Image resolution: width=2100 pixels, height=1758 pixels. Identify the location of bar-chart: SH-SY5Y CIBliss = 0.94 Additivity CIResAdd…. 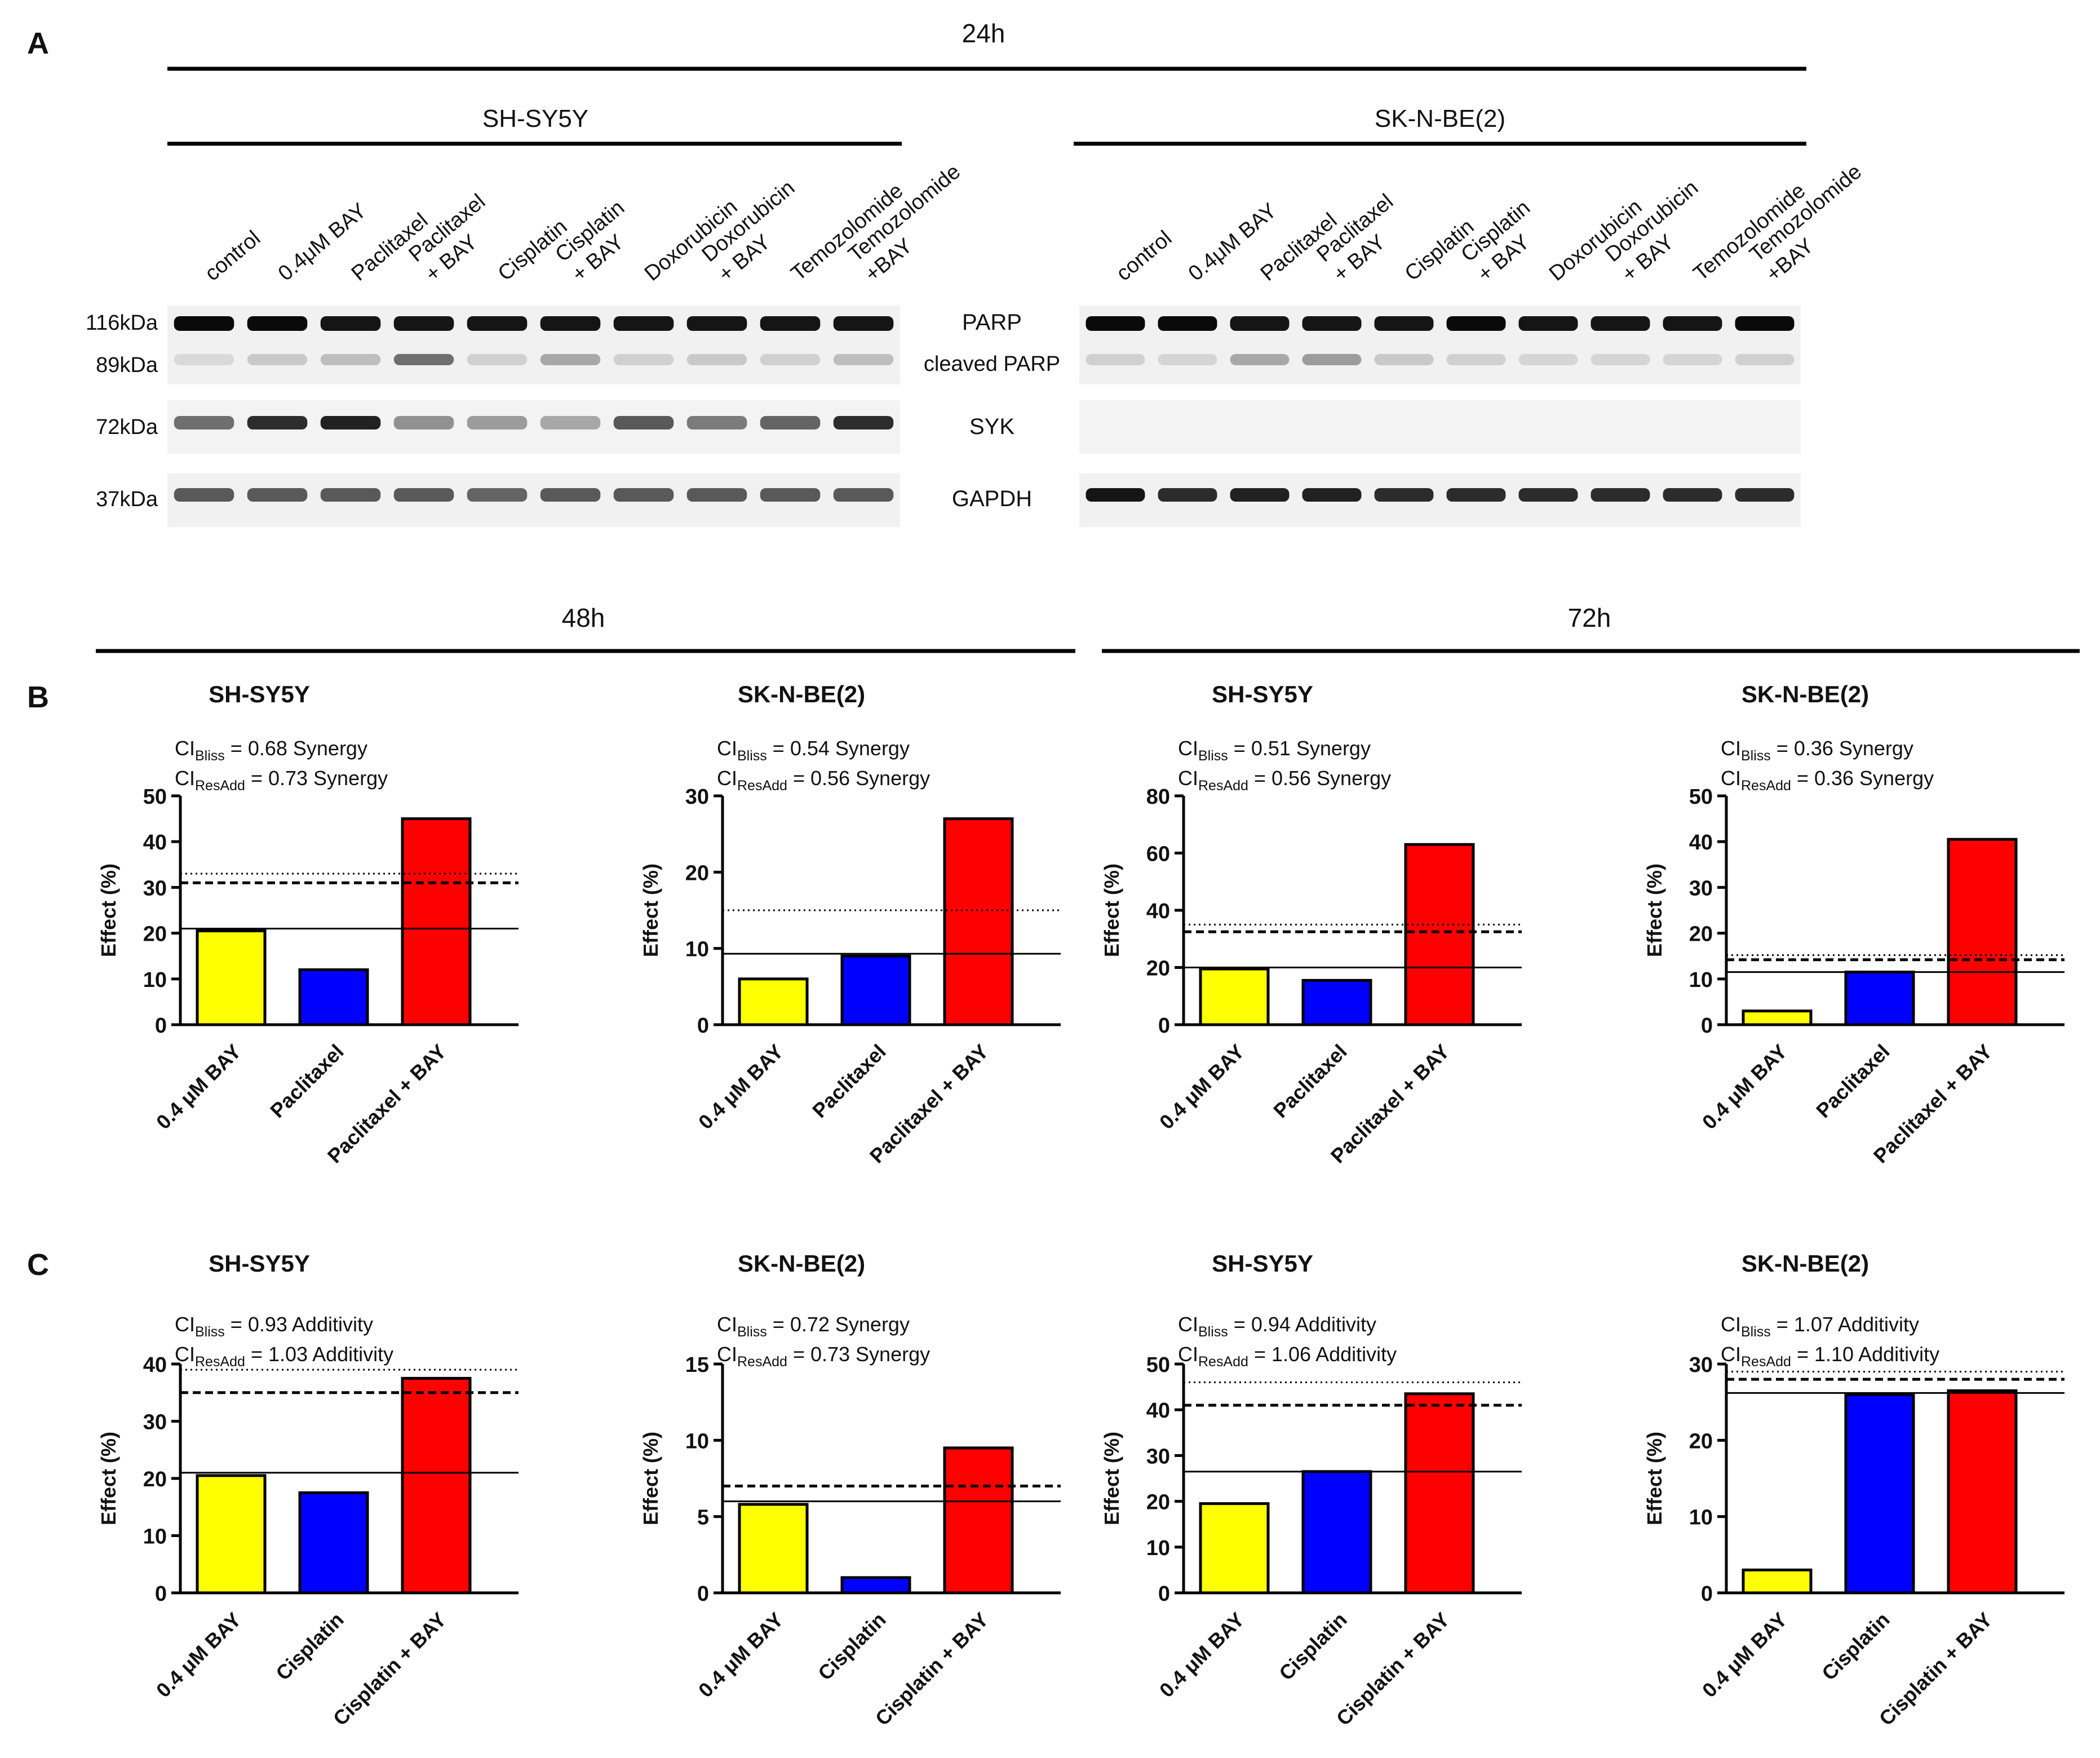
(1311, 1490).